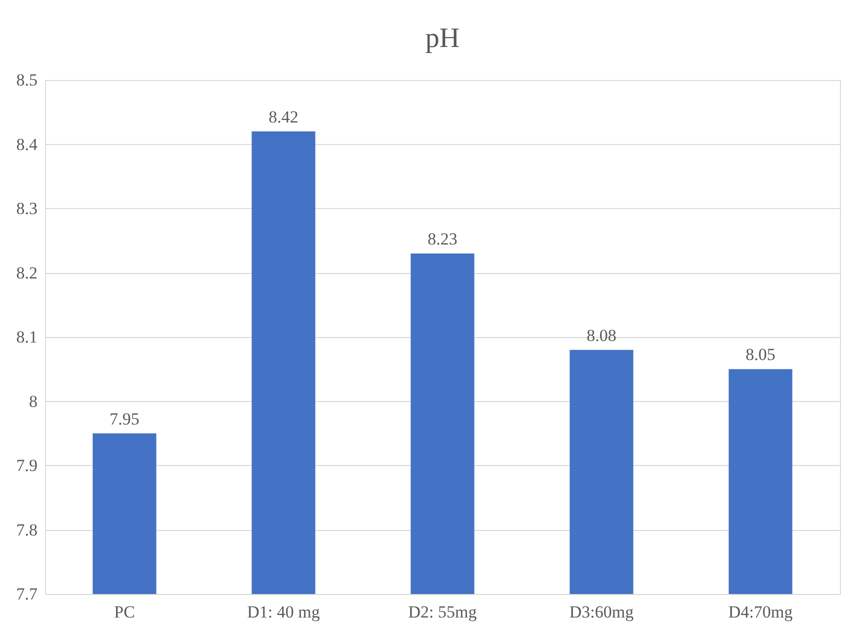 The height and width of the screenshot is (635, 855). What do you see at coordinates (27, 208) in the screenshot?
I see `y-tick-label: 8.3` at bounding box center [27, 208].